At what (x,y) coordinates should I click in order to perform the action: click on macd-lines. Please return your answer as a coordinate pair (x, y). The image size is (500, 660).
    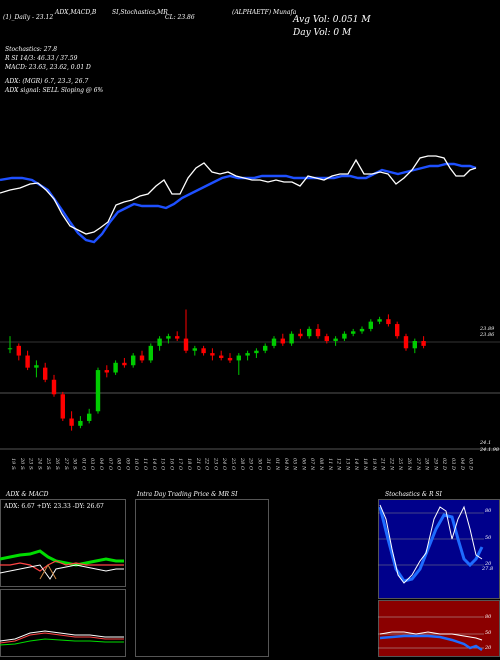
    Looking at the image, I should click on (62, 638).